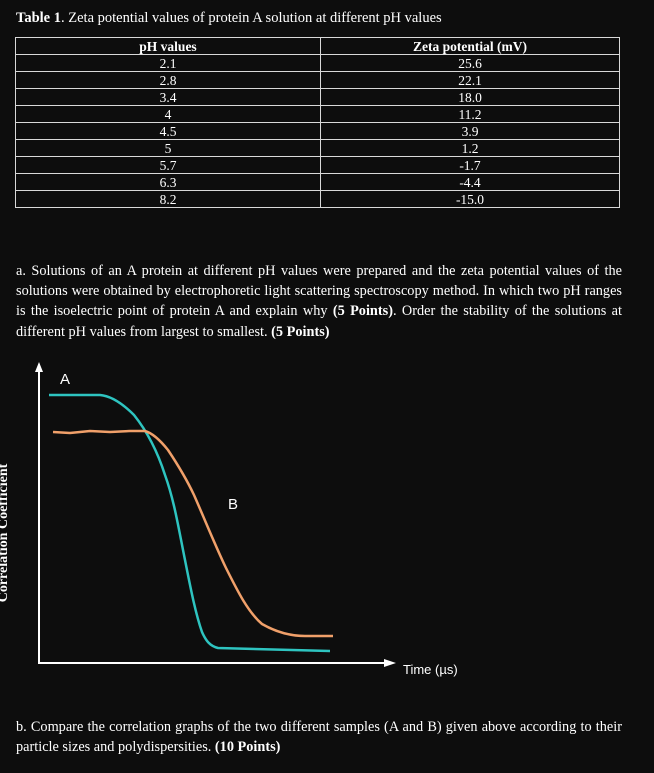  I want to click on table-row: 5.7 -1.7, so click(317, 165).